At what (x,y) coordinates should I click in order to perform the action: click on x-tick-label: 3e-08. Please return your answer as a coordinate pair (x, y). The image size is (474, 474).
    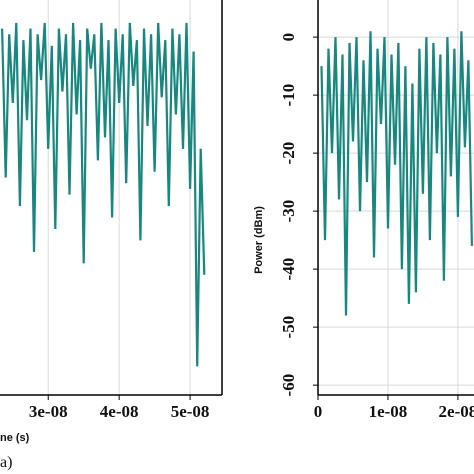
    Looking at the image, I should click on (48, 411).